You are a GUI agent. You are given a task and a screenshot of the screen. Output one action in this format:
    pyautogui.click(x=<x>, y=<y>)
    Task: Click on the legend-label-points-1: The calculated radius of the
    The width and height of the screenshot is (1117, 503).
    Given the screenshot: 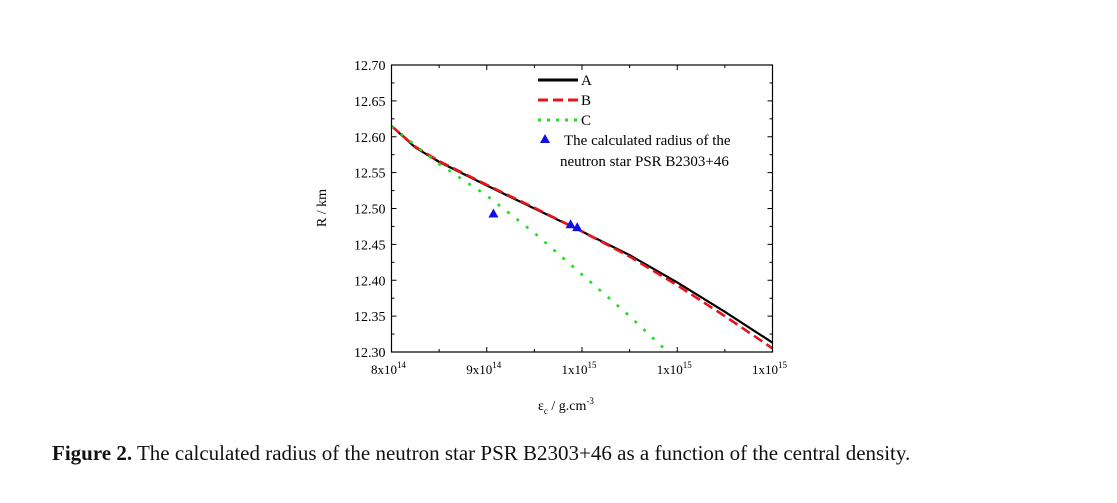 What is the action you would take?
    pyautogui.click(x=647, y=141)
    